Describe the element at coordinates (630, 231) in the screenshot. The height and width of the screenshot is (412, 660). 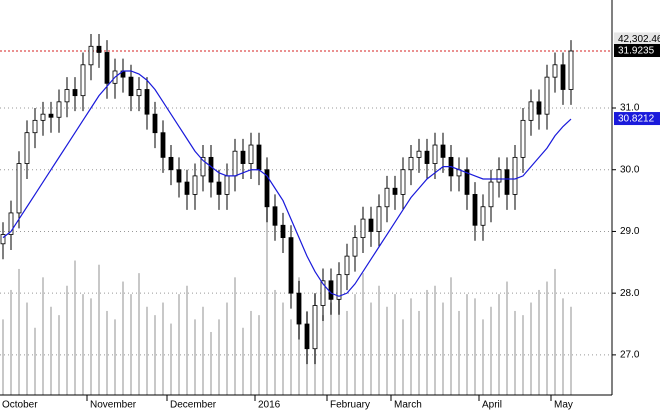
I see `y-tick-label: 29.0` at that location.